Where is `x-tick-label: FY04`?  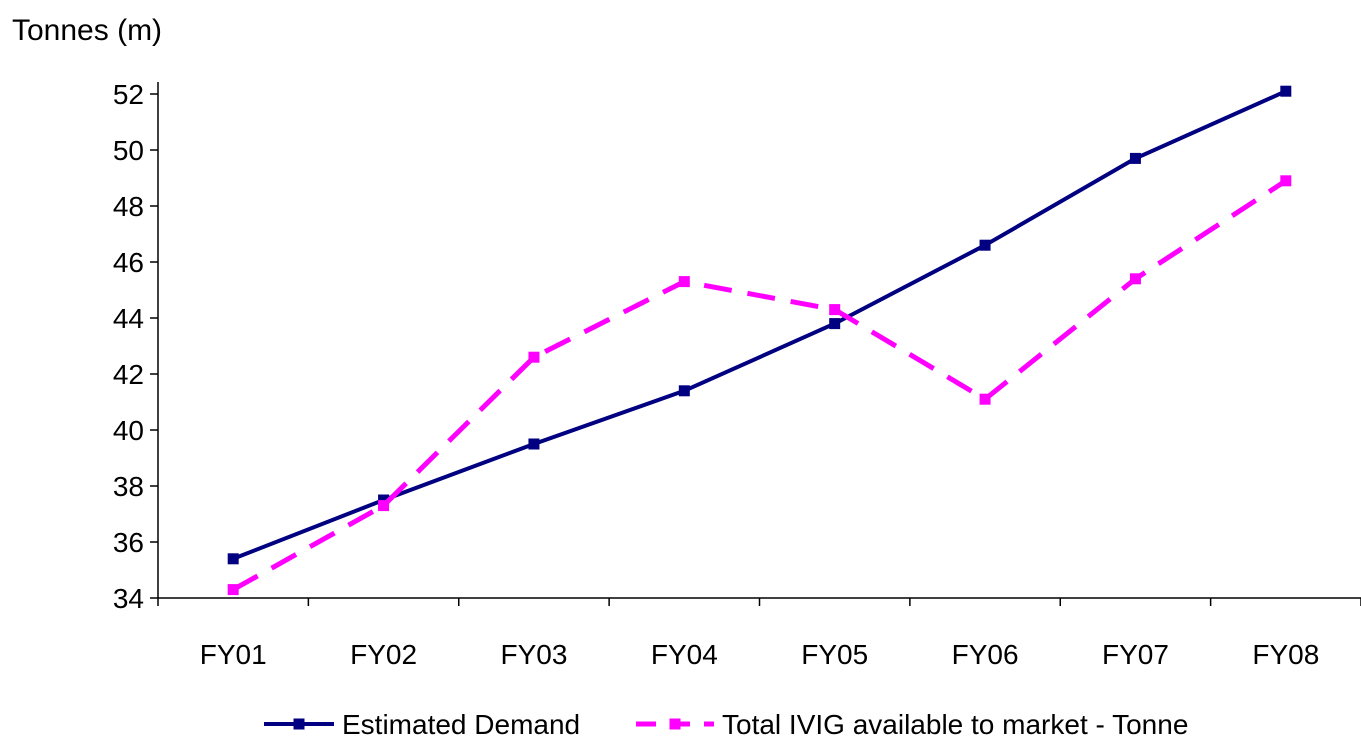 x-tick-label: FY04 is located at coordinates (684, 654).